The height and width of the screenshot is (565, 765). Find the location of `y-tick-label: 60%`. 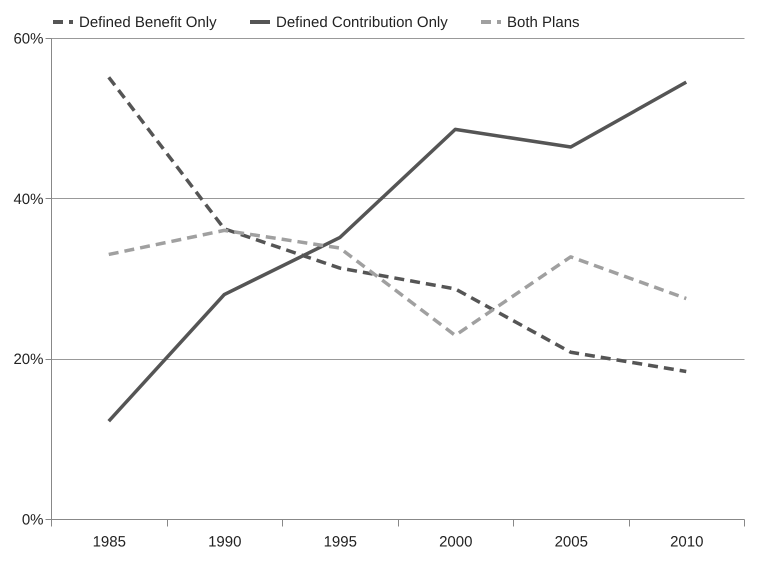

y-tick-label: 60% is located at coordinates (28, 39).